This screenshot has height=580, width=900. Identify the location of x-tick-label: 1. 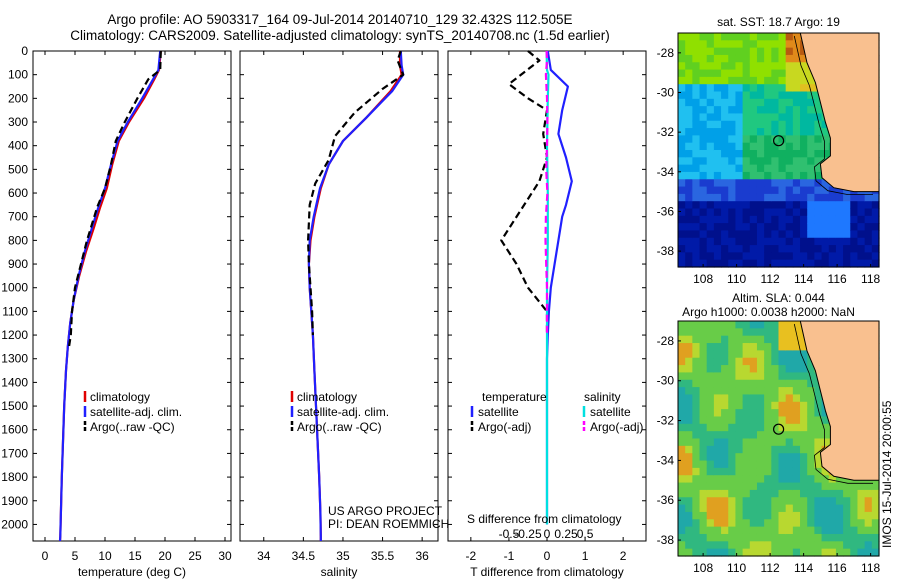
(585, 556).